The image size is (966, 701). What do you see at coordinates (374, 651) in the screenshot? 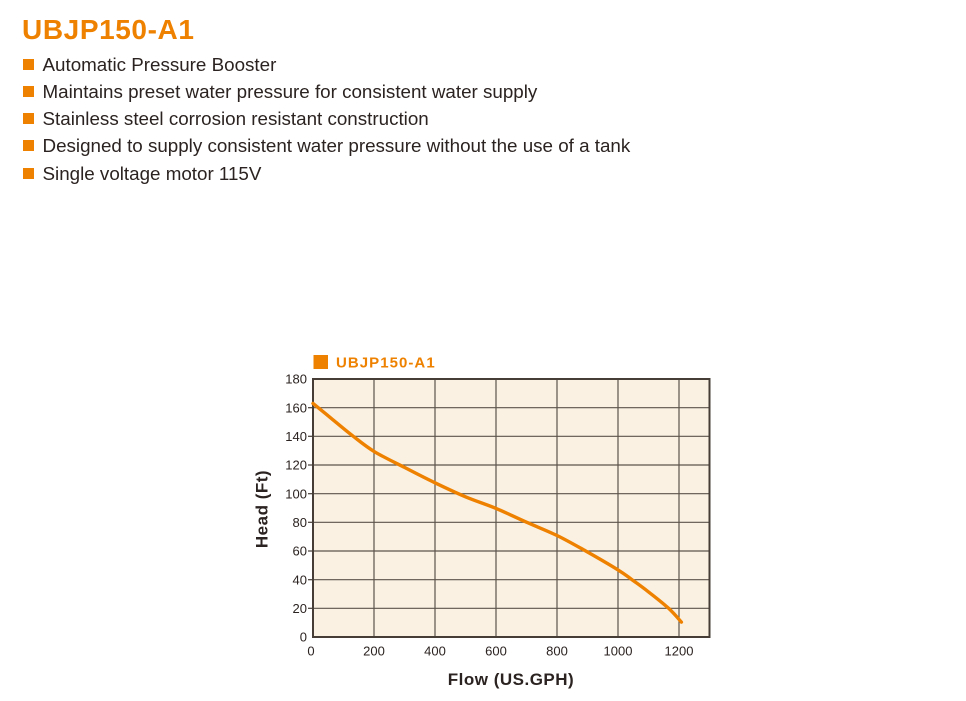
I see `svg-text: 200` at bounding box center [374, 651].